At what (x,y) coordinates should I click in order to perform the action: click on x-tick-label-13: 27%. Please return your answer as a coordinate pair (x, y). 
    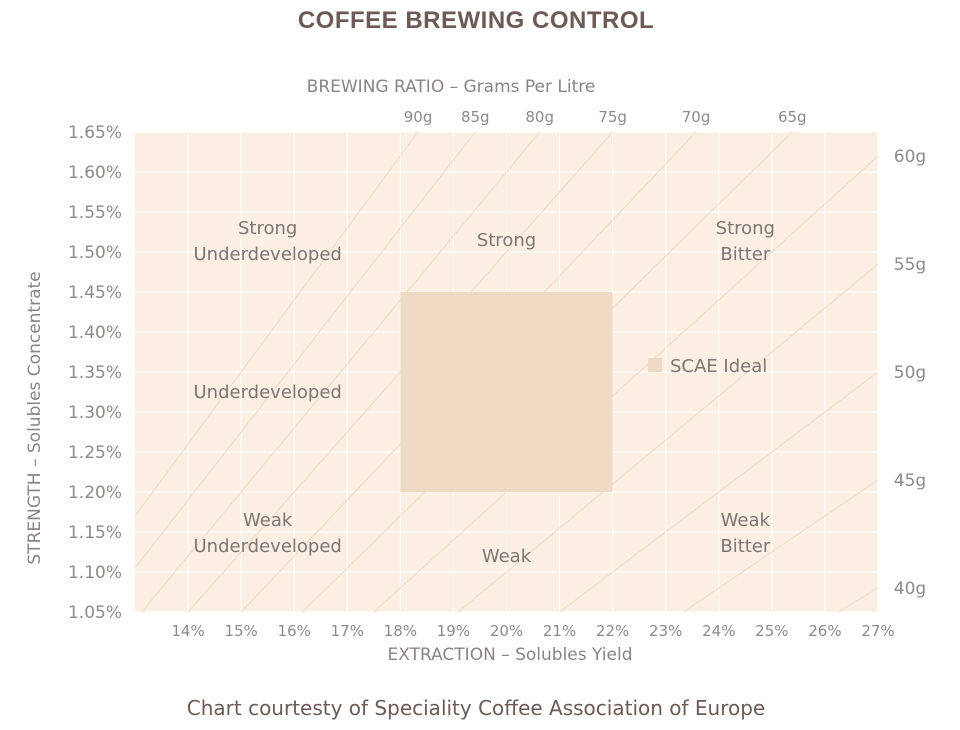
    Looking at the image, I should click on (877, 631).